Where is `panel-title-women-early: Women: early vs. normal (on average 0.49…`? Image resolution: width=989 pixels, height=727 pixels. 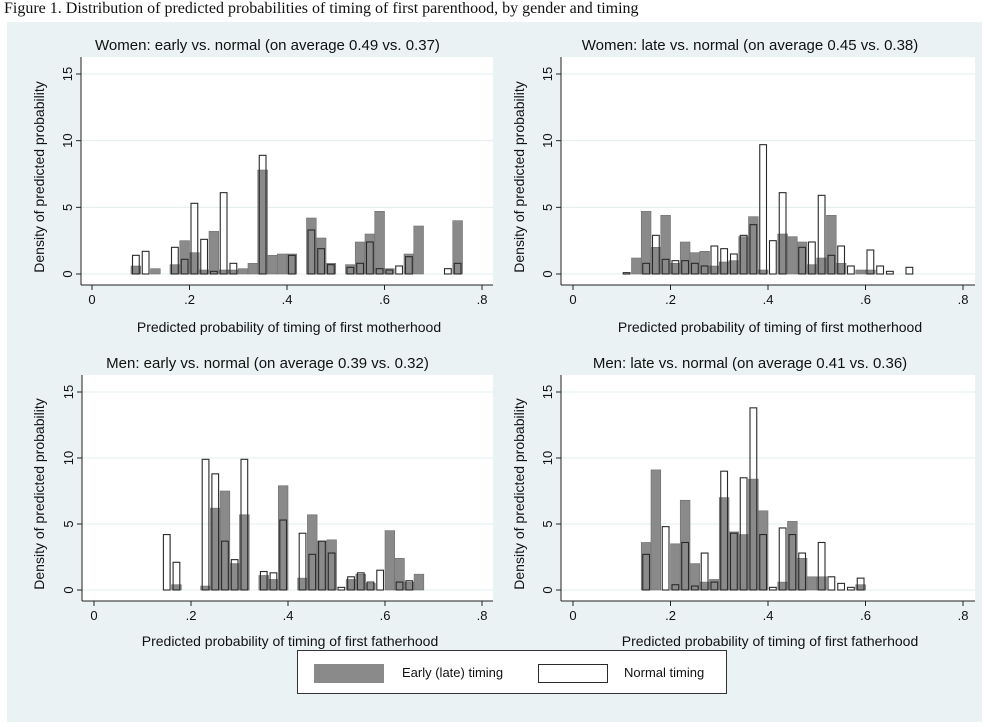
panel-title-women-early: Women: early vs. normal (on average 0.49… is located at coordinates (267, 45).